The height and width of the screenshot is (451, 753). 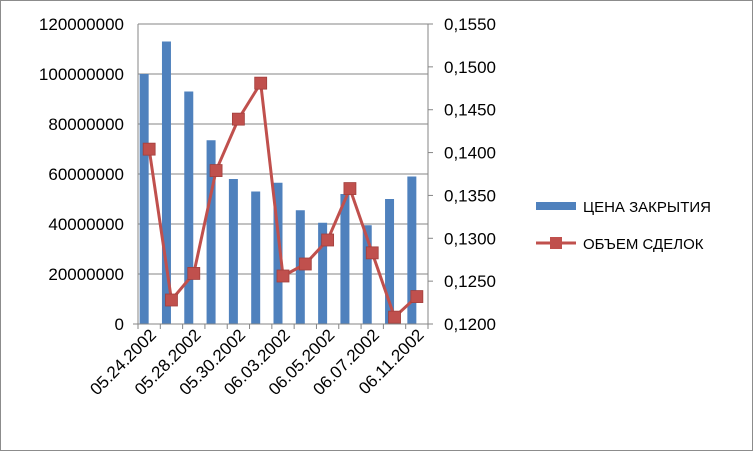 I want to click on right-tick-label: 0,1200, so click(x=470, y=324).